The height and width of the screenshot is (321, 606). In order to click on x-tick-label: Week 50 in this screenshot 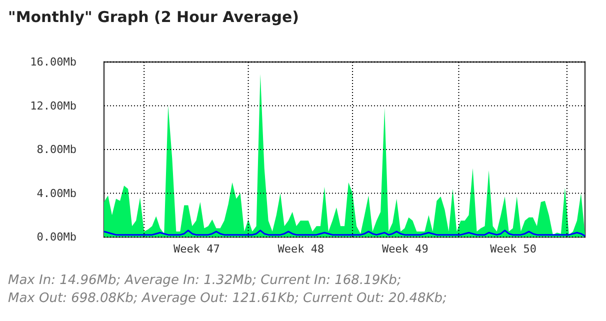, I will do `click(513, 249)`.